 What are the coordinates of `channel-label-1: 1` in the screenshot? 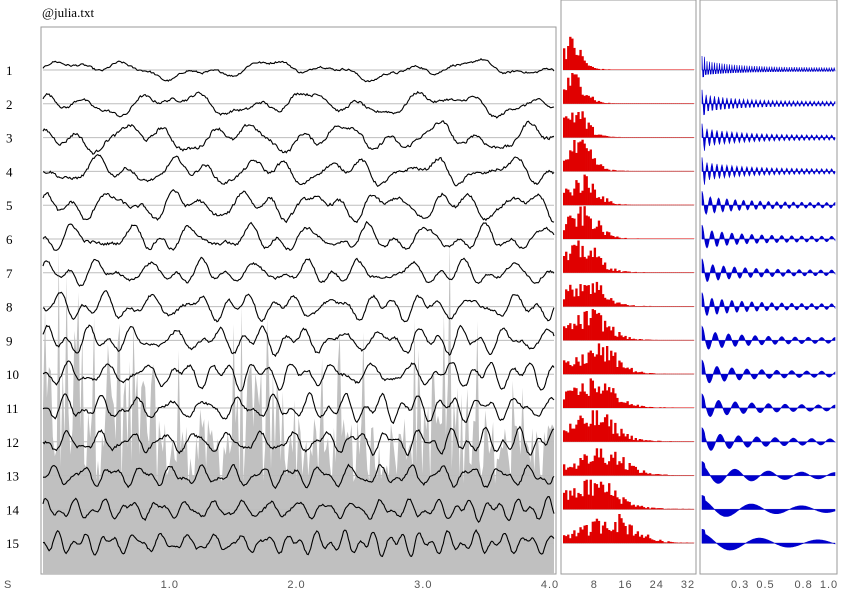 It's located at (9, 70).